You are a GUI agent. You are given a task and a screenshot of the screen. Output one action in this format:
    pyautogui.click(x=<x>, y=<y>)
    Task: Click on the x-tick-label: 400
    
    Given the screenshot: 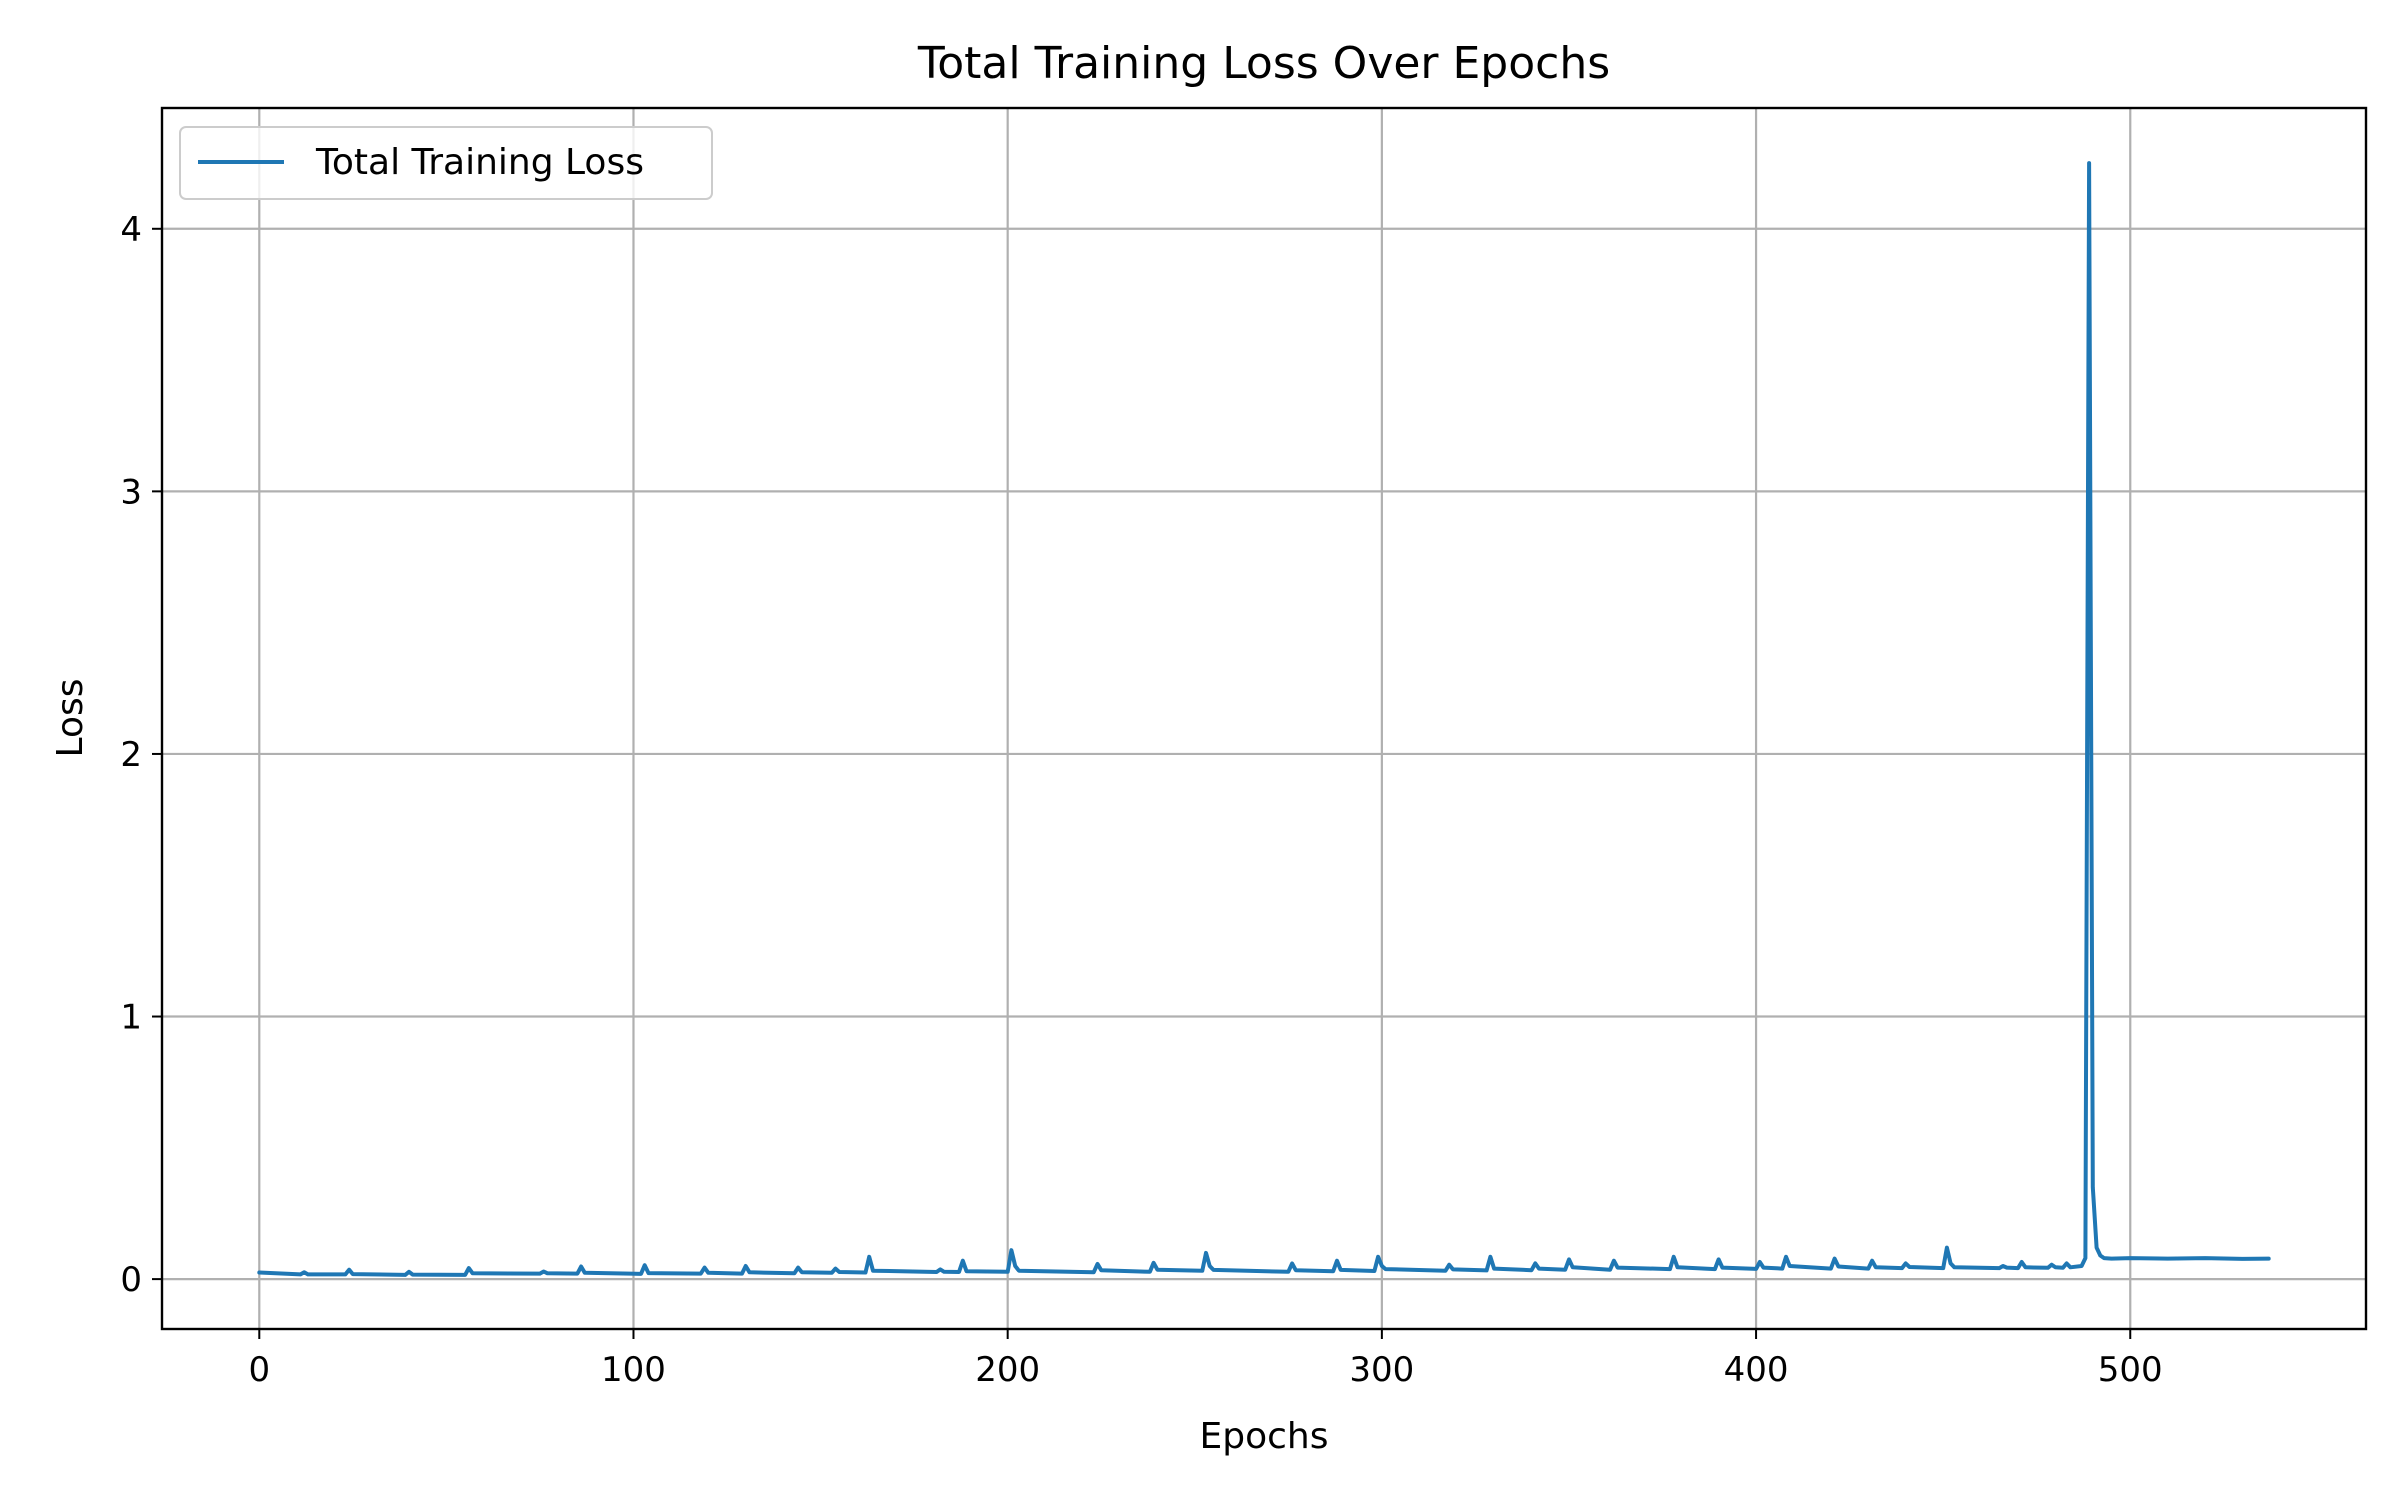 What is the action you would take?
    pyautogui.click(x=1756, y=1370)
    